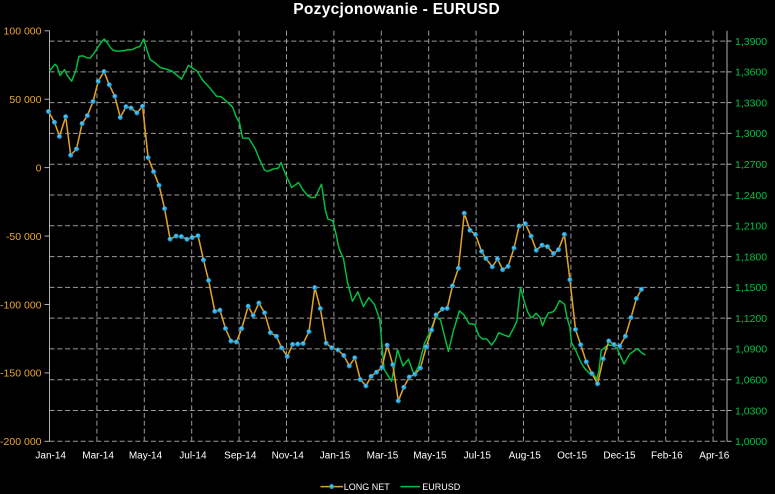 This screenshot has height=494, width=775. Describe the element at coordinates (751, 73) in the screenshot. I see `svg-text: 1,3600` at that location.